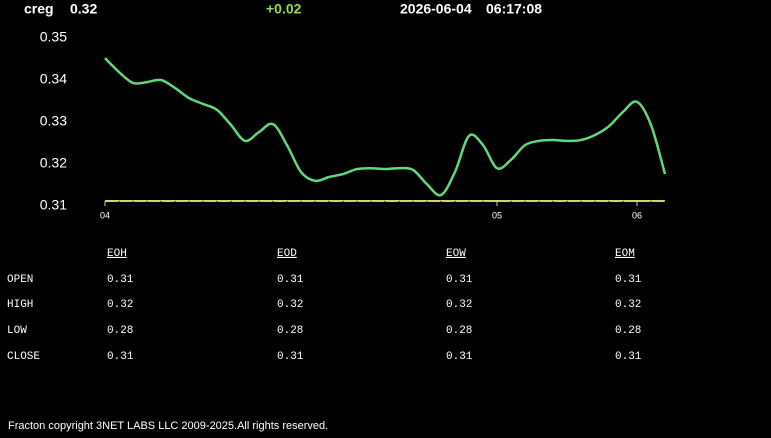  Describe the element at coordinates (53, 205) in the screenshot. I see `y-tick-label: 0.31` at that location.